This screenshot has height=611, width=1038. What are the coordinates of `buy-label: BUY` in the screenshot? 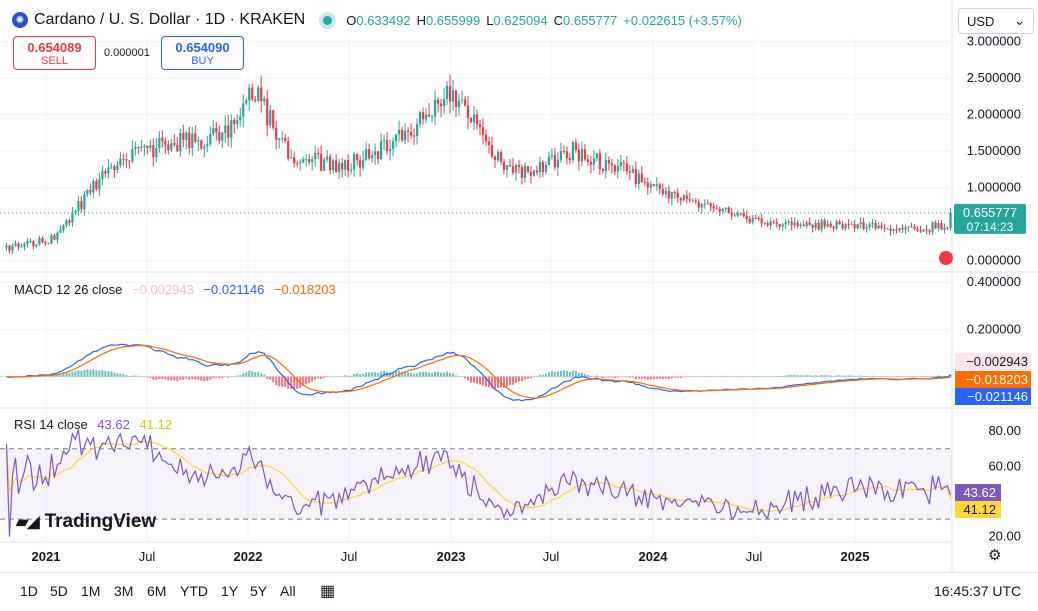 It's located at (202, 61).